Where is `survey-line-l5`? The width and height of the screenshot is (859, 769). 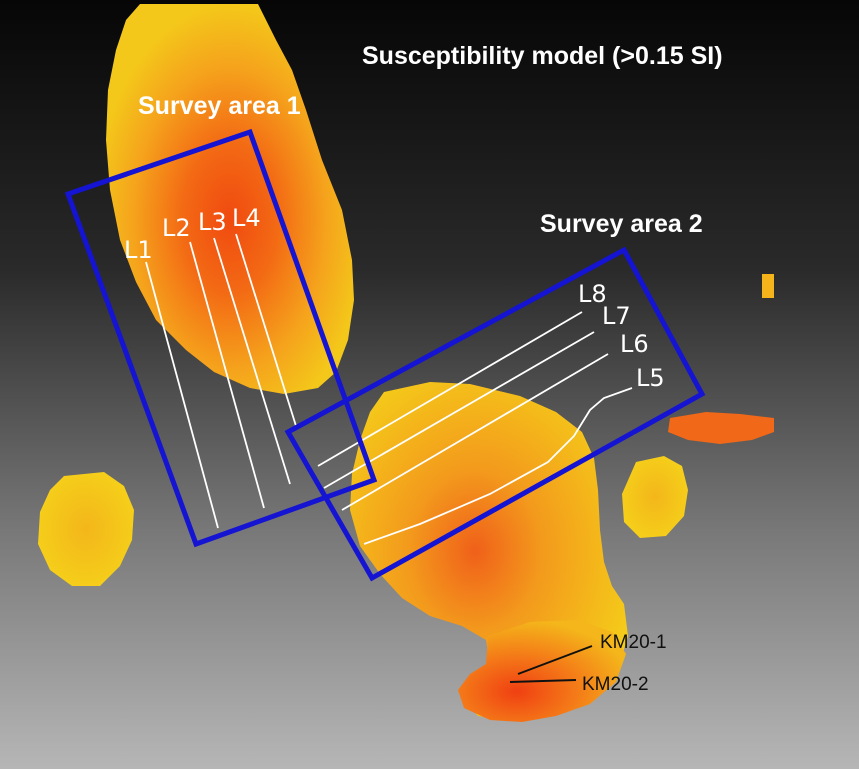
survey-line-l5 is located at coordinates (498, 466).